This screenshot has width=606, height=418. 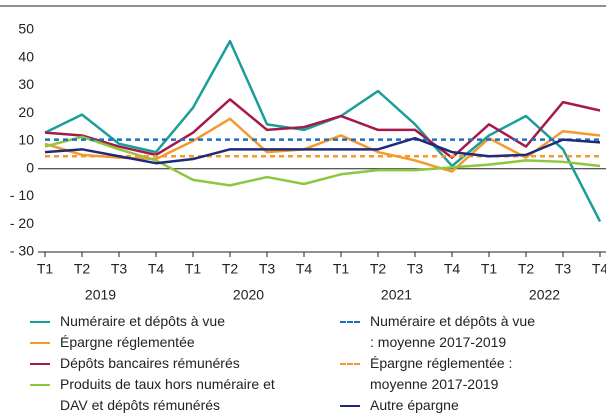 I want to click on y-tick-label: 40, so click(x=26, y=56).